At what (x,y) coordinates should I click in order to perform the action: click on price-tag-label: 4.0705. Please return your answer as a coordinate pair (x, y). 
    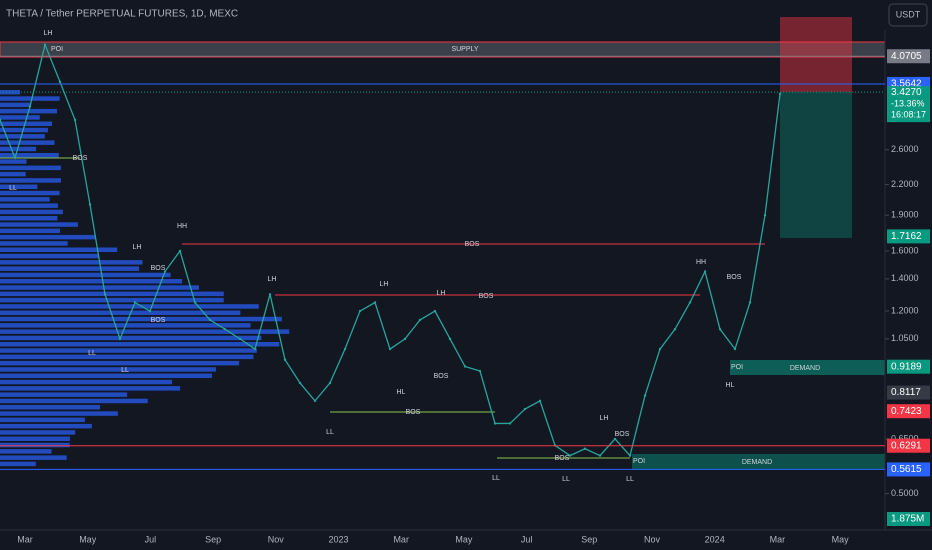
    Looking at the image, I should click on (906, 56).